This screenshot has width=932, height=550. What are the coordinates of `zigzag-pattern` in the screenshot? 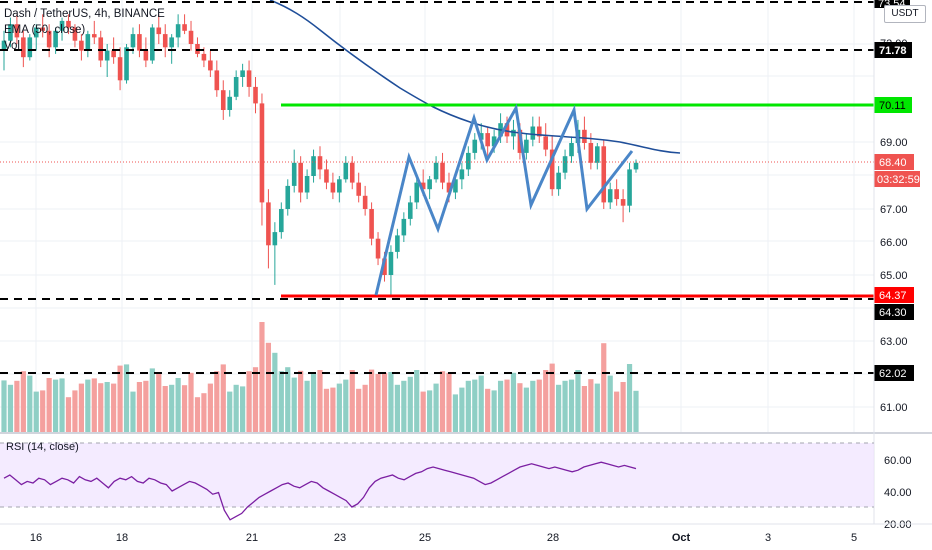 It's located at (504, 199).